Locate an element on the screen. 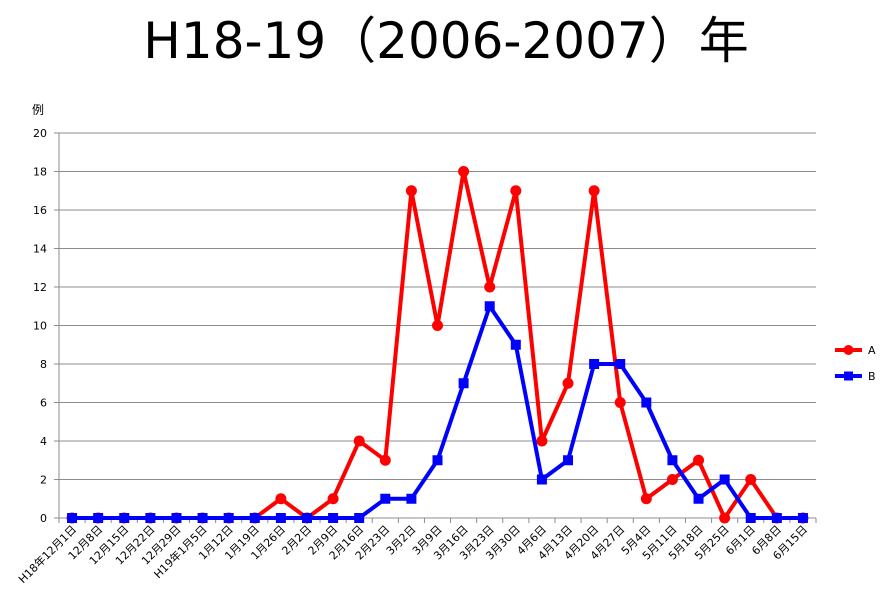 The width and height of the screenshot is (892, 609). y-tick-label: 20 is located at coordinates (40, 133).